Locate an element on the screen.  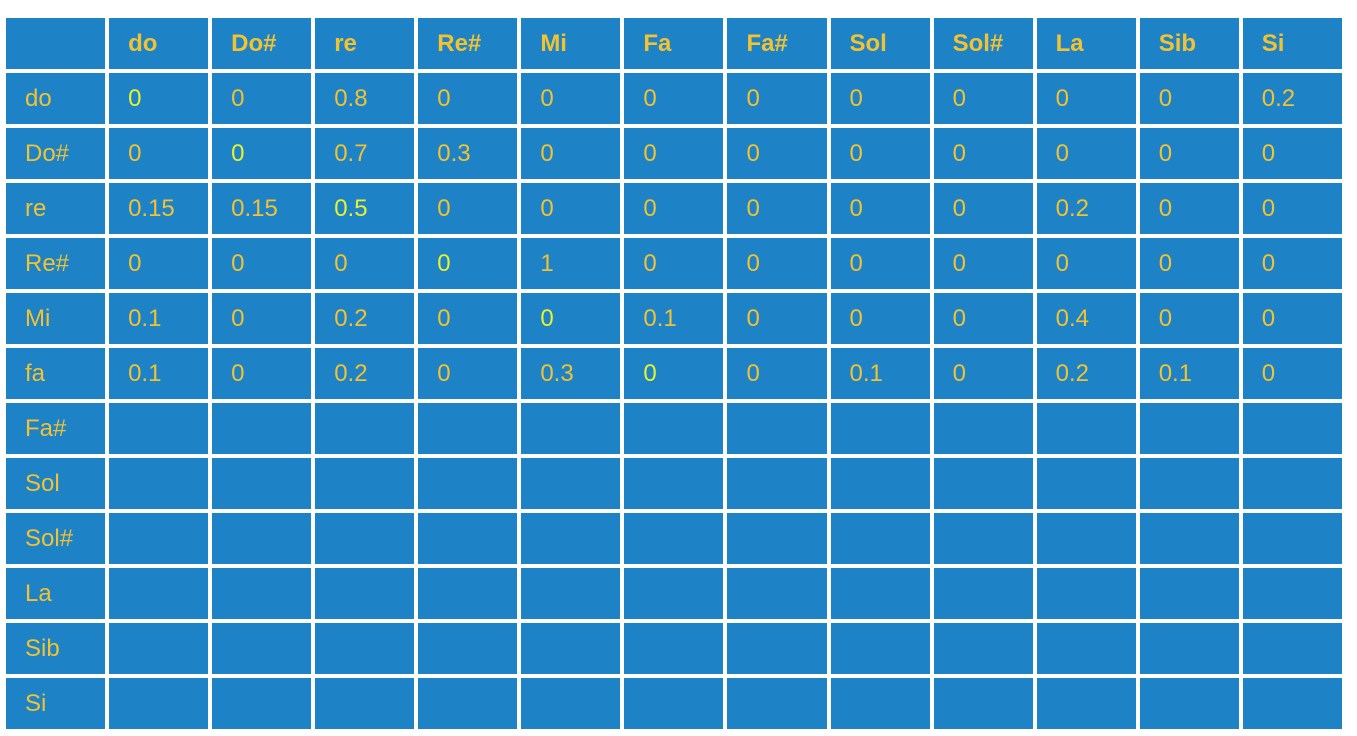
column-header: Do# is located at coordinates (262, 43).